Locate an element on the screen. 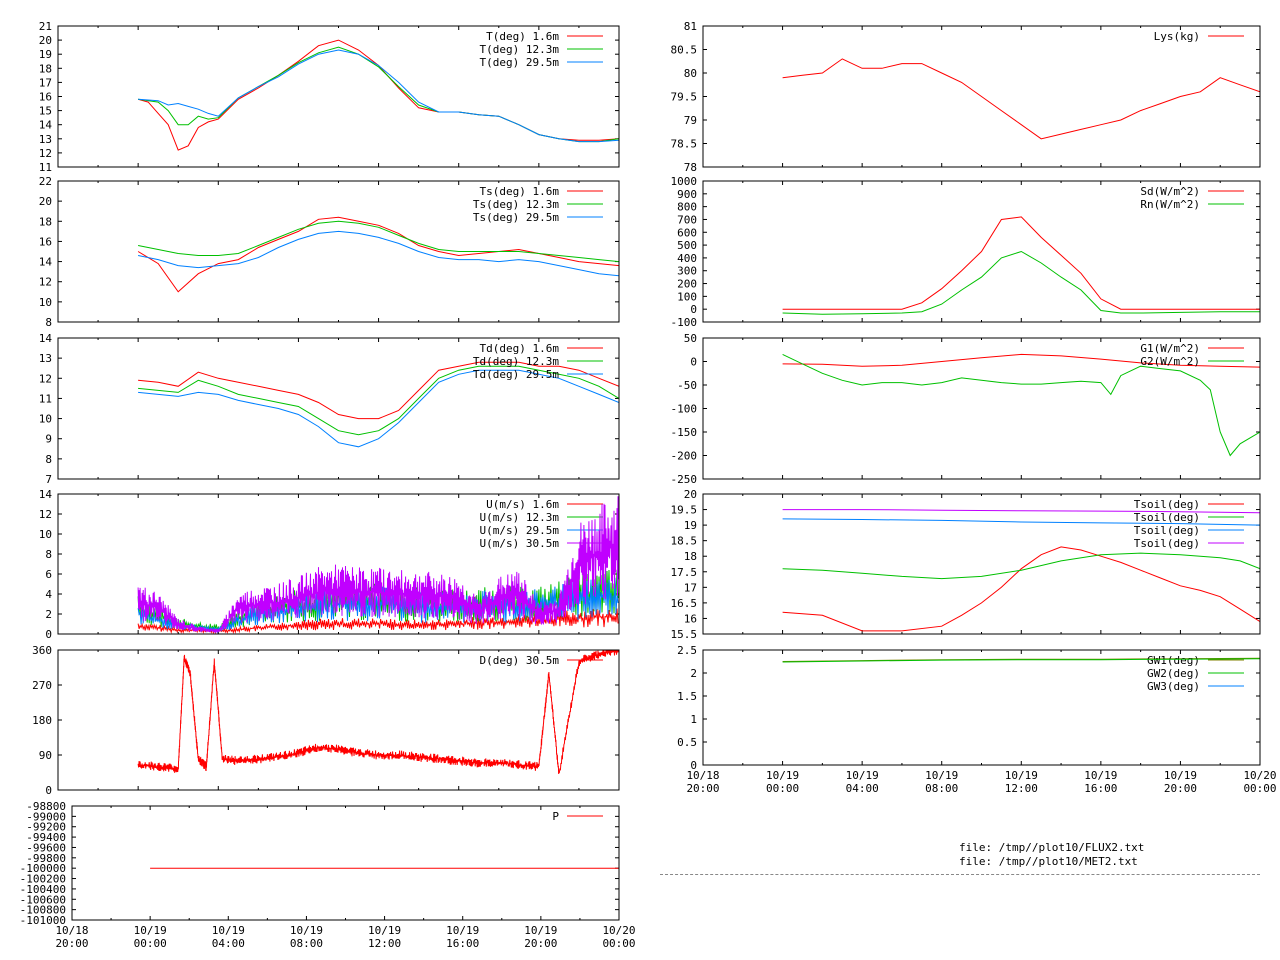 Image resolution: width=1280 pixels, height=960 pixels. y-tick-label: -99400 is located at coordinates (46, 837).